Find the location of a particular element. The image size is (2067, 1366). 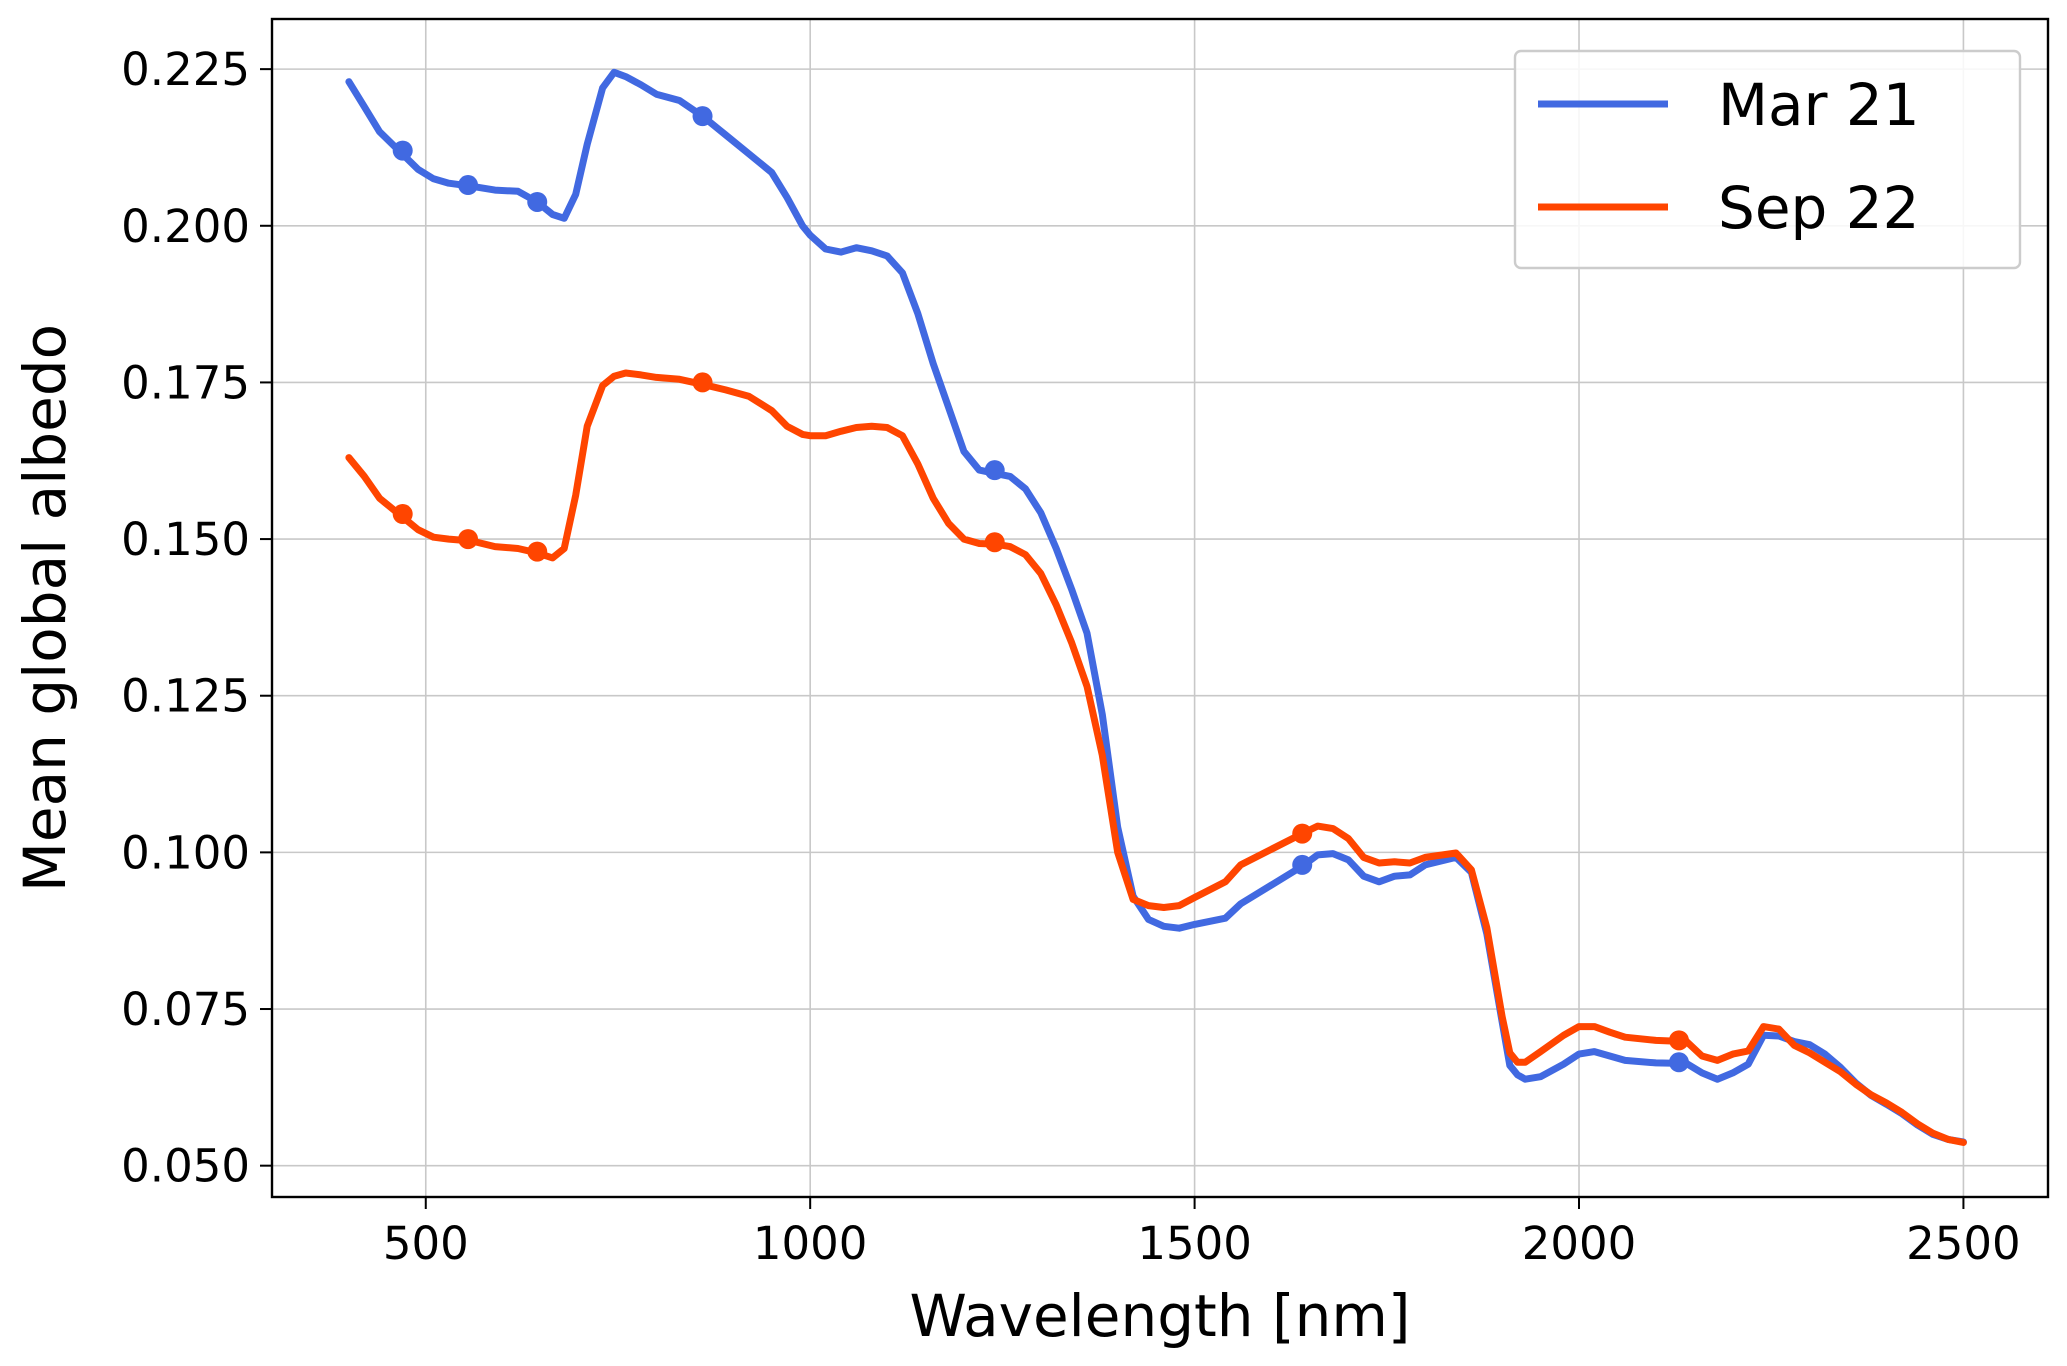

y-tick-label: 0.100 is located at coordinates (185, 852).